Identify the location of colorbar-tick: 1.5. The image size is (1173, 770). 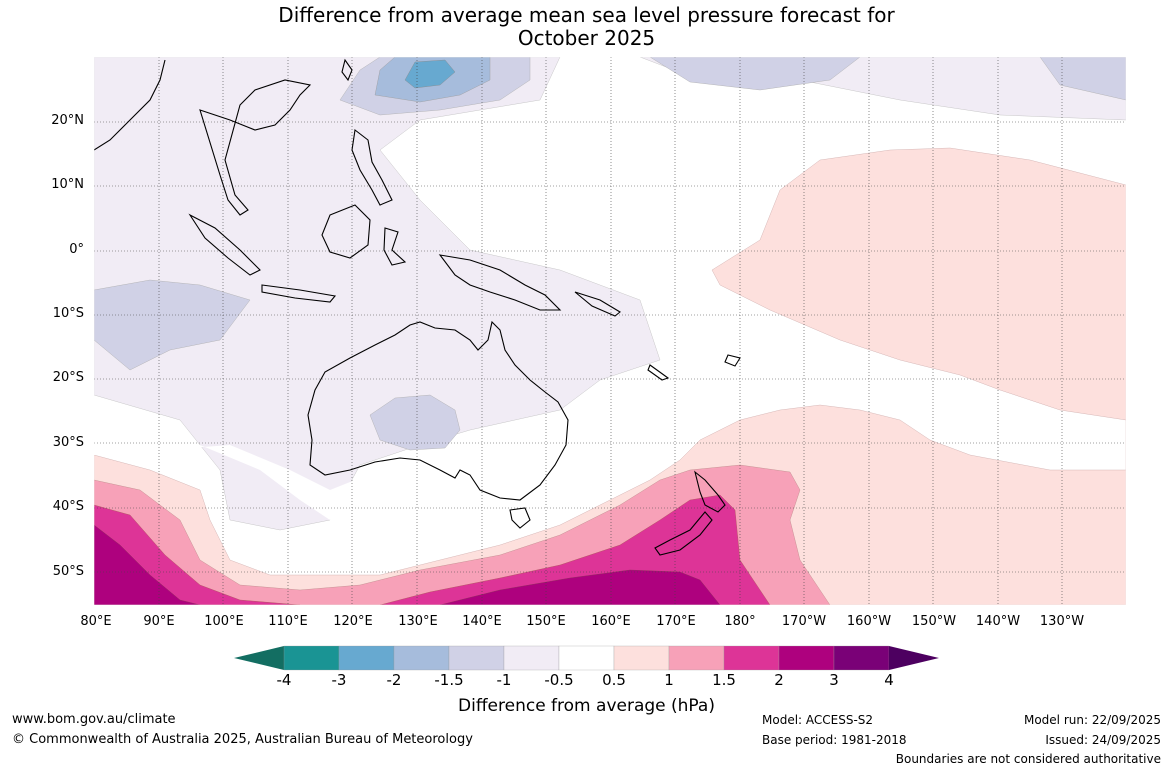
(724, 680).